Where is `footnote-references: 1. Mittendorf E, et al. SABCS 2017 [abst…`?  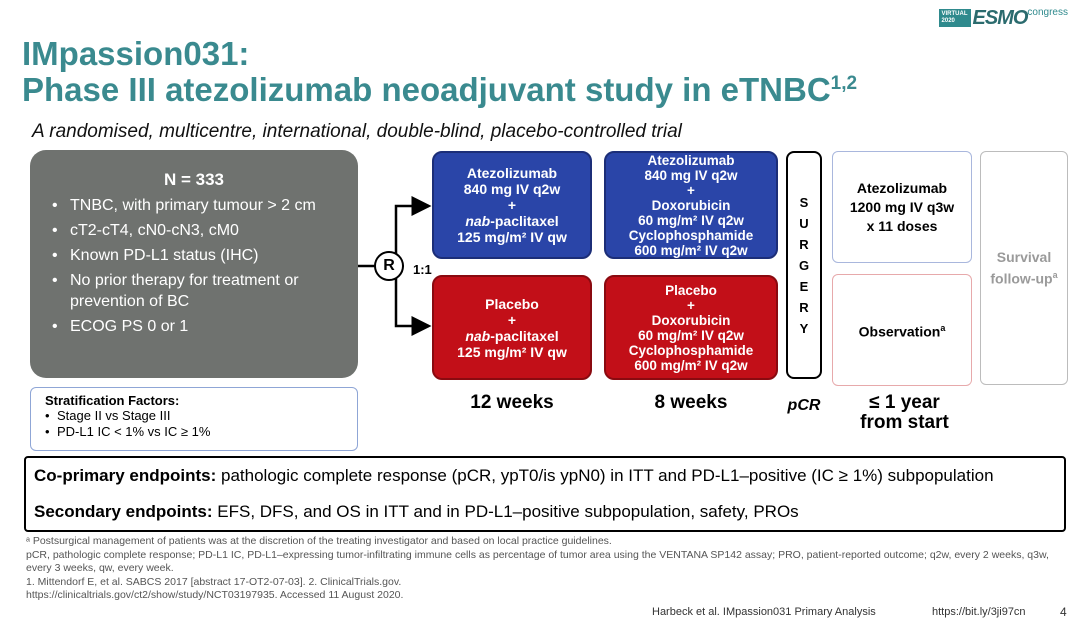 footnote-references: 1. Mittendorf E, et al. SABCS 2017 [abst… is located at coordinates (215, 588).